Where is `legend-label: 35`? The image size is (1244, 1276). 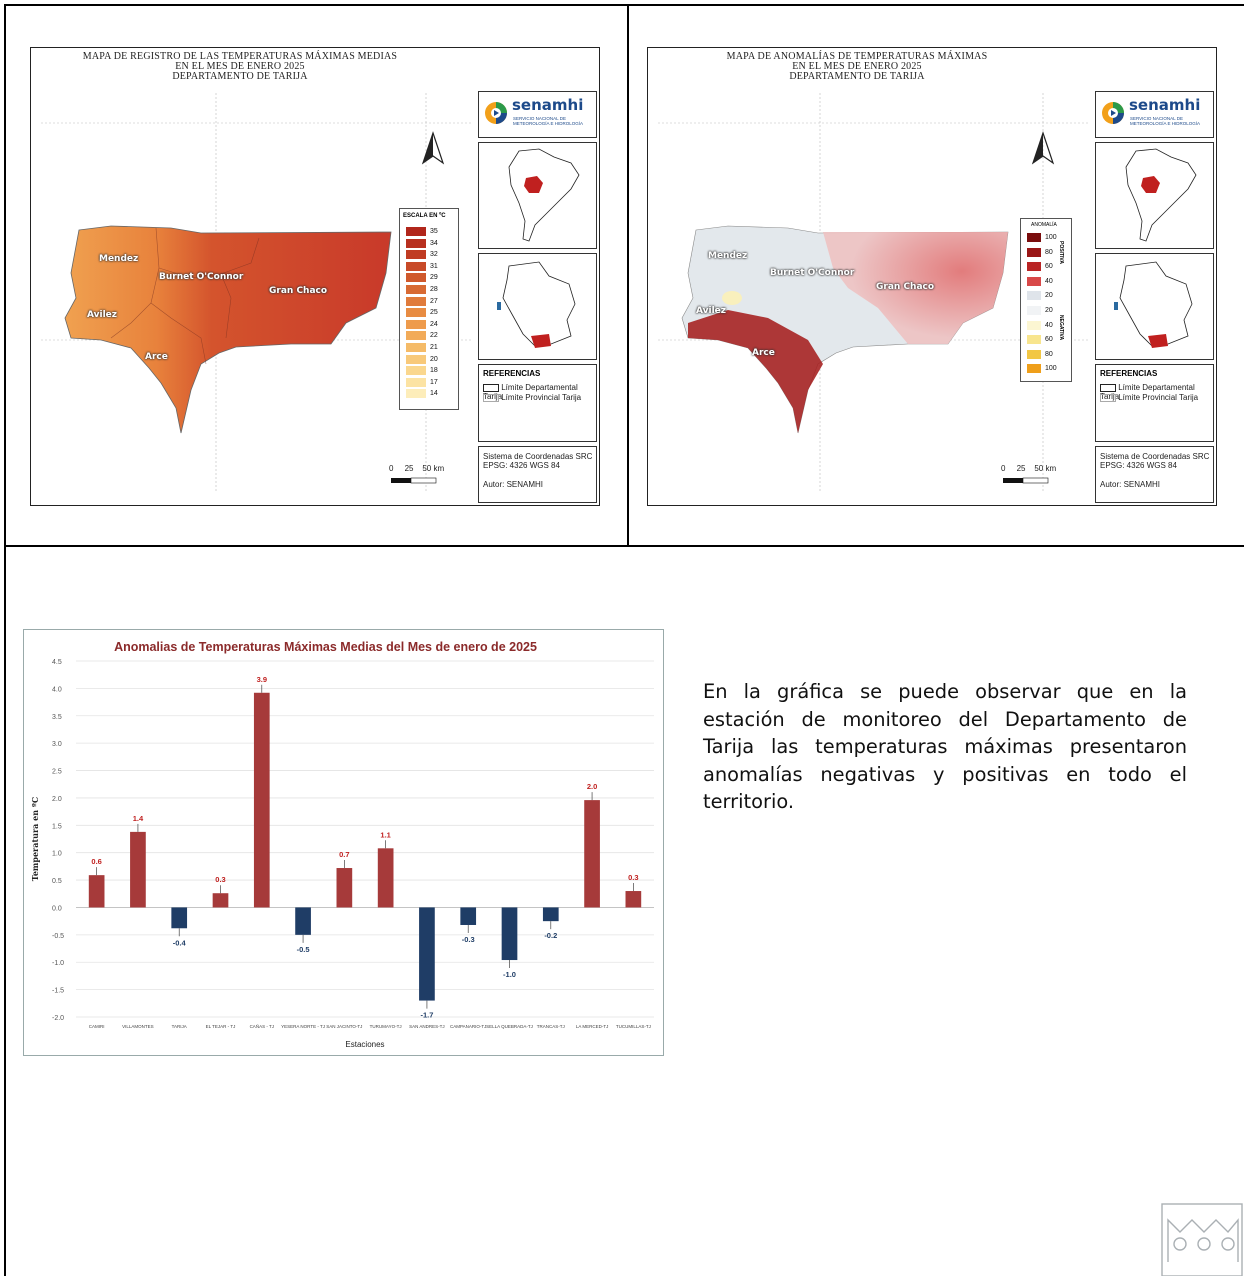
legend-label: 35 is located at coordinates (434, 231).